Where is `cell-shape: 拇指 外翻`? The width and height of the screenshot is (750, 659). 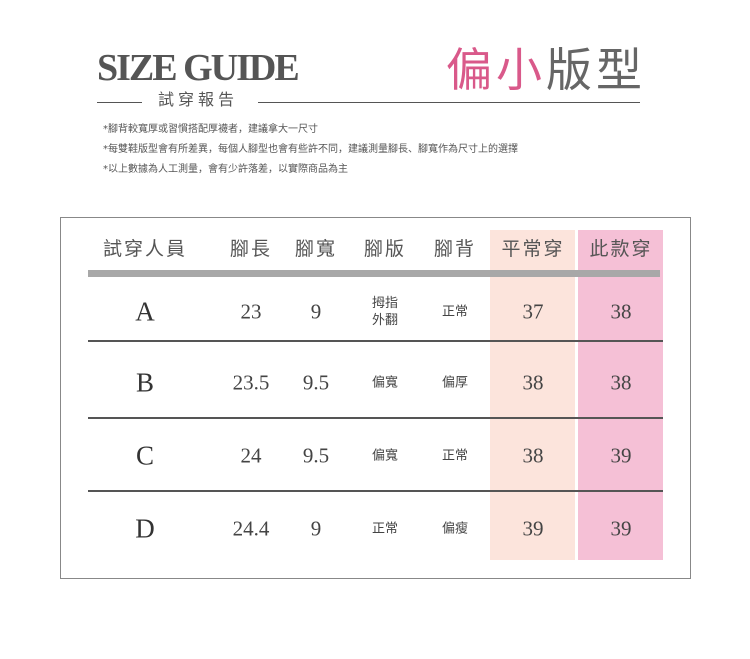
cell-shape: 拇指 外翻 is located at coordinates (385, 312).